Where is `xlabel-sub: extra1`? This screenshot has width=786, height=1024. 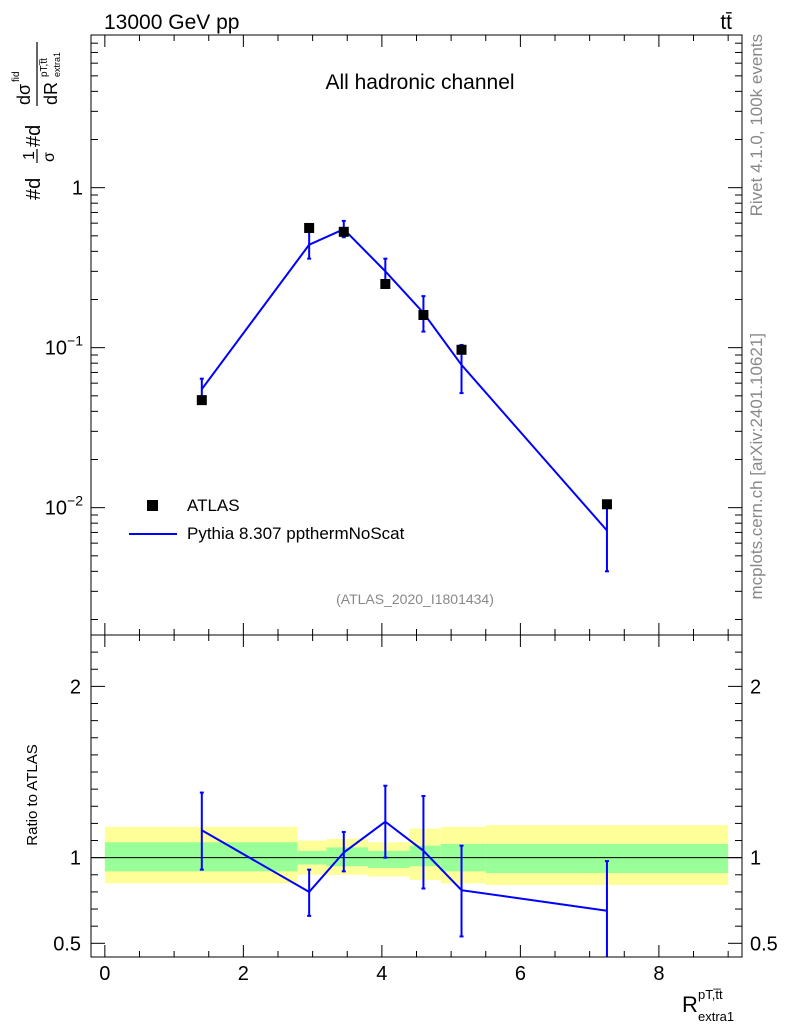 xlabel-sub: extra1 is located at coordinates (716, 1016).